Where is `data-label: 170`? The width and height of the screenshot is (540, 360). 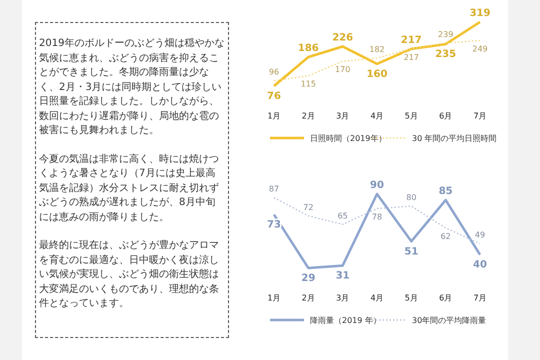 data-label: 170 is located at coordinates (342, 69).